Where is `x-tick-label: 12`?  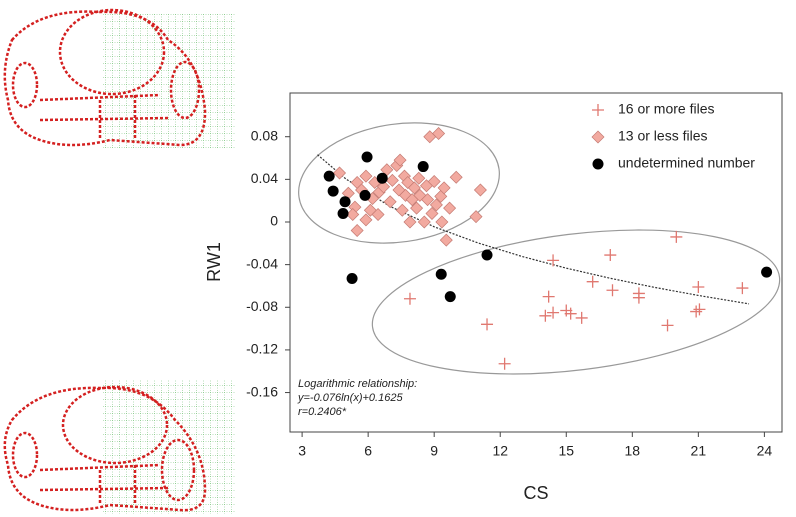 x-tick-label: 12 is located at coordinates (500, 451).